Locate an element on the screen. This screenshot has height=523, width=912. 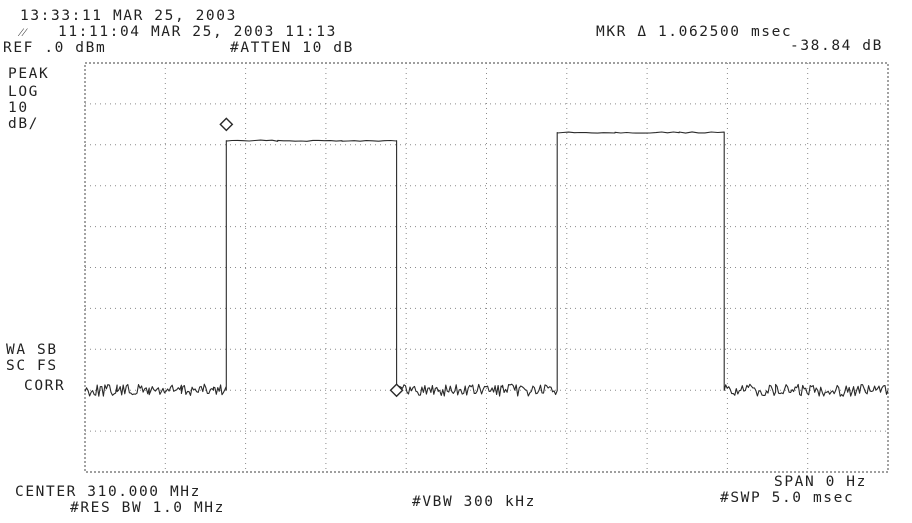
timestamp-line: 13:33:11 MAR 25, 2003 is located at coordinates (128, 16).